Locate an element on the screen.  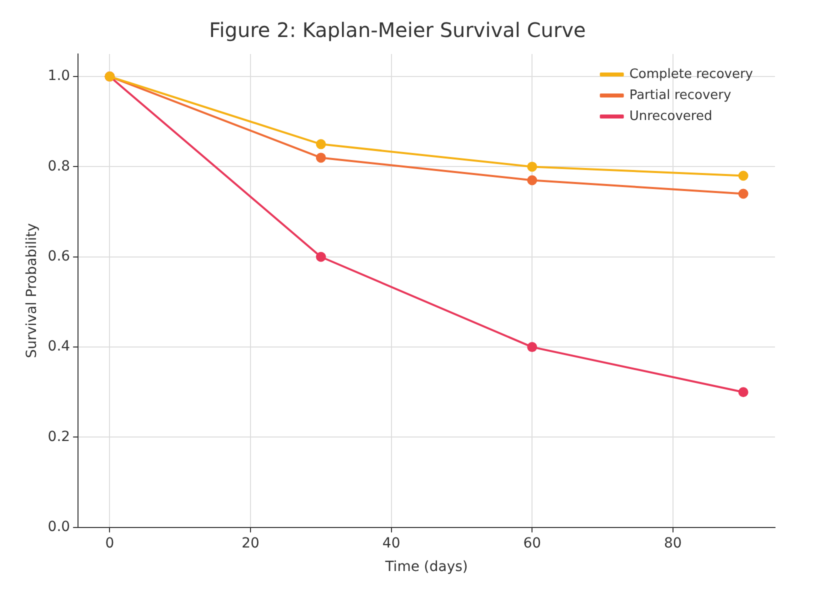
x-tick-label: 60 is located at coordinates (532, 543).